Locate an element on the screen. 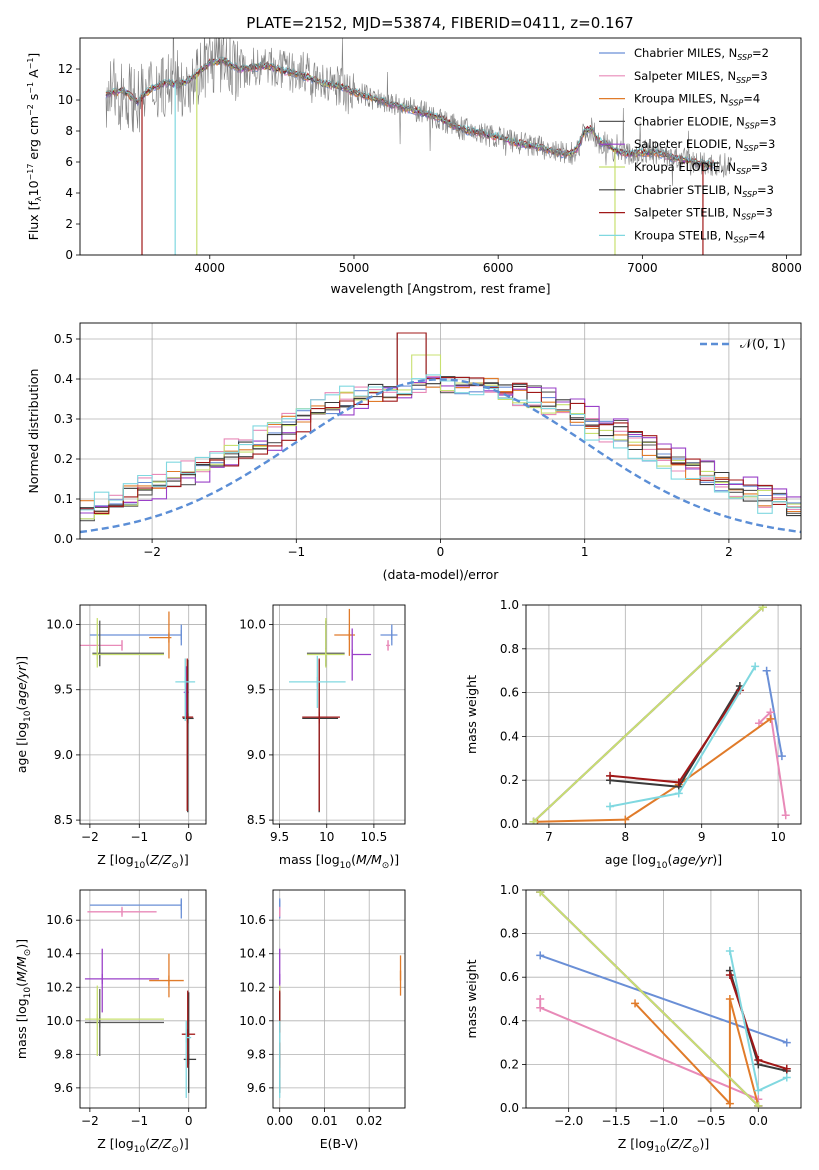 This screenshot has height=1170, width=819. y-tick-label: 0.8 is located at coordinates (509, 934).